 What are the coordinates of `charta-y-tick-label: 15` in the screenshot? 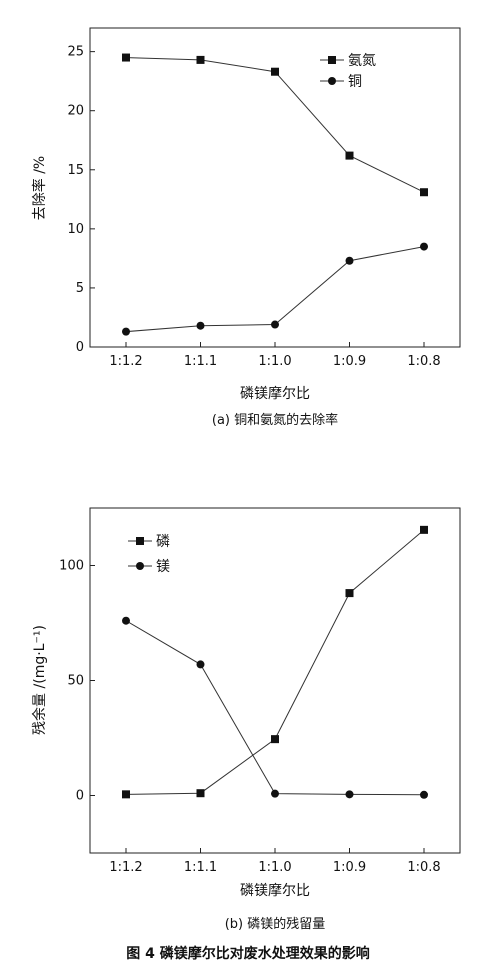 It's located at (75, 170).